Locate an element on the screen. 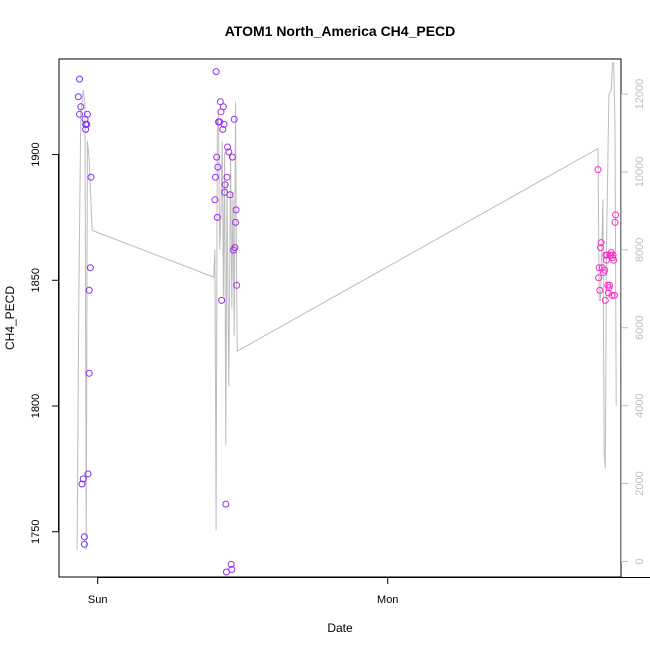 This screenshot has width=650, height=650. y2-tick-label: 6000 is located at coordinates (640, 327).